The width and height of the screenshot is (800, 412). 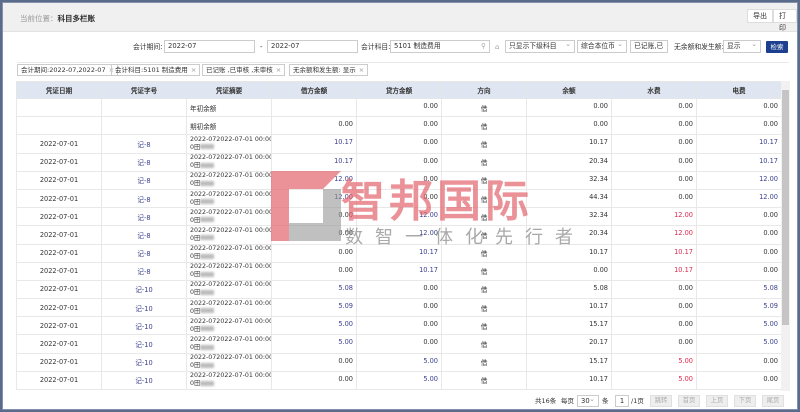 I want to click on col-direction: 方向, so click(x=484, y=90).